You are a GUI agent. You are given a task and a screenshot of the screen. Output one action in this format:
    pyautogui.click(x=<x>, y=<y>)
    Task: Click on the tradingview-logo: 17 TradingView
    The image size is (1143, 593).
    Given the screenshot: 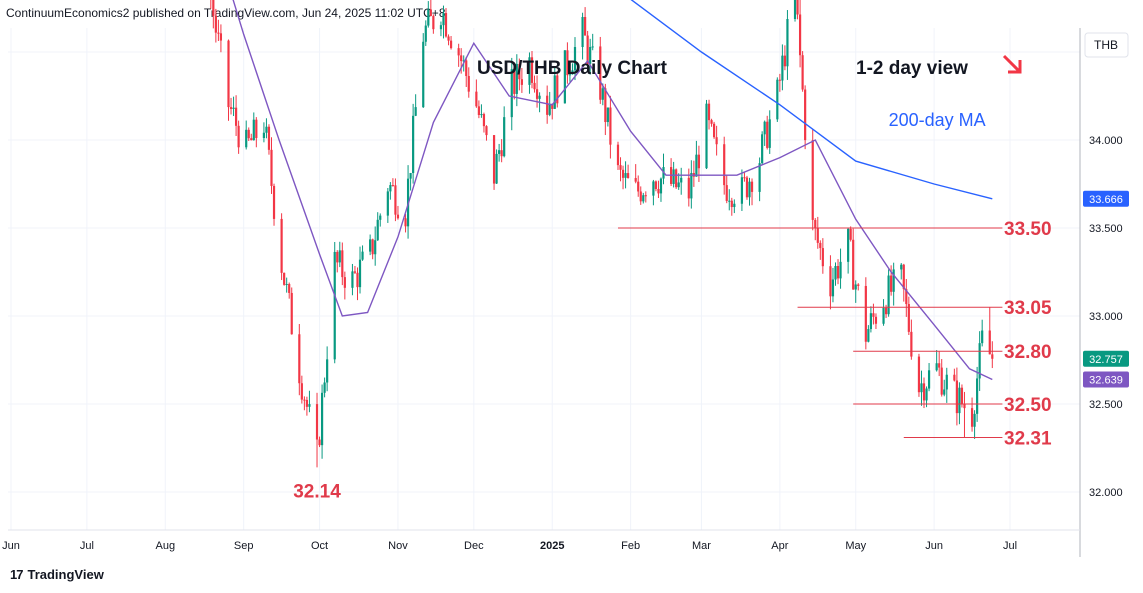 What is the action you would take?
    pyautogui.click(x=57, y=574)
    